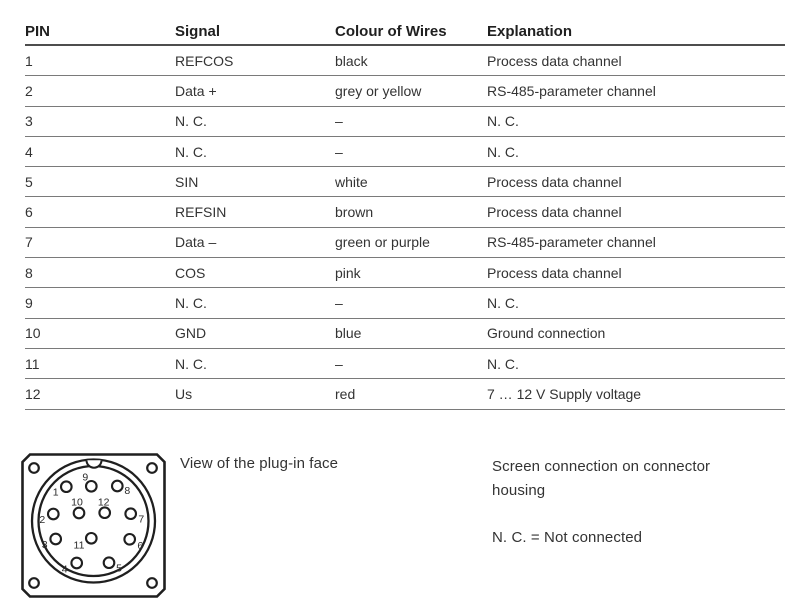 Image resolution: width=809 pixels, height=600 pixels. Describe the element at coordinates (45, 545) in the screenshot. I see `pin-label-3: 3` at that location.